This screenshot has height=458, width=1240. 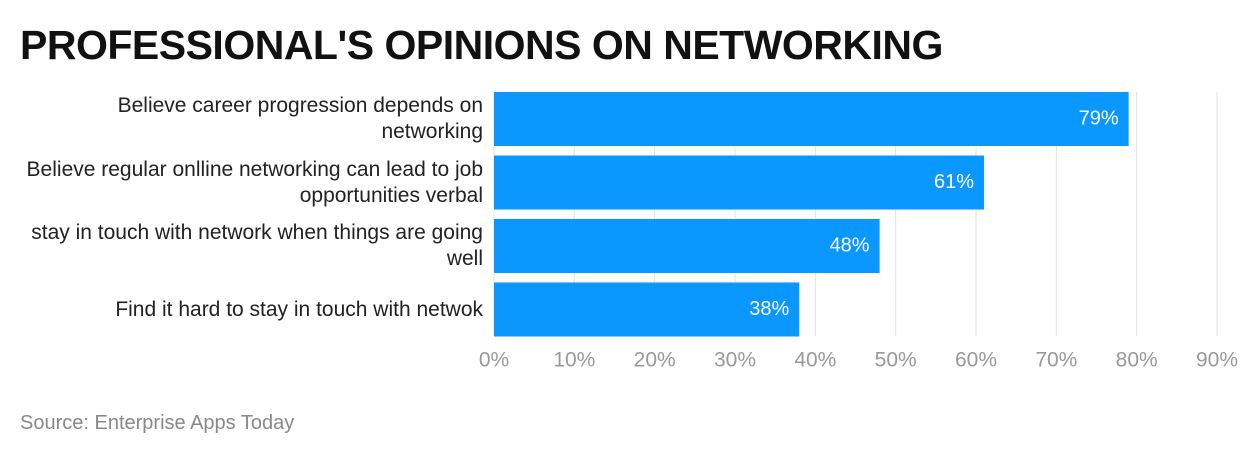 I want to click on x-tick-label: 50%, so click(x=896, y=360).